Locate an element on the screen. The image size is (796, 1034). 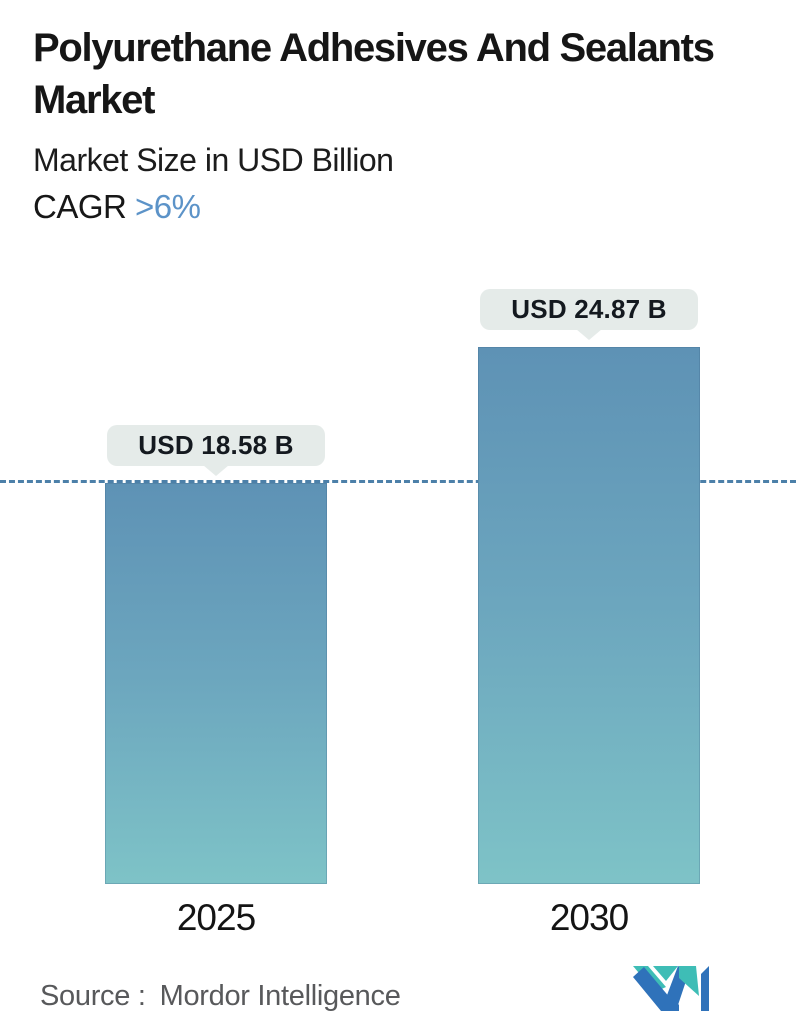
mordor-intelligence-logo is located at coordinates (671, 988).